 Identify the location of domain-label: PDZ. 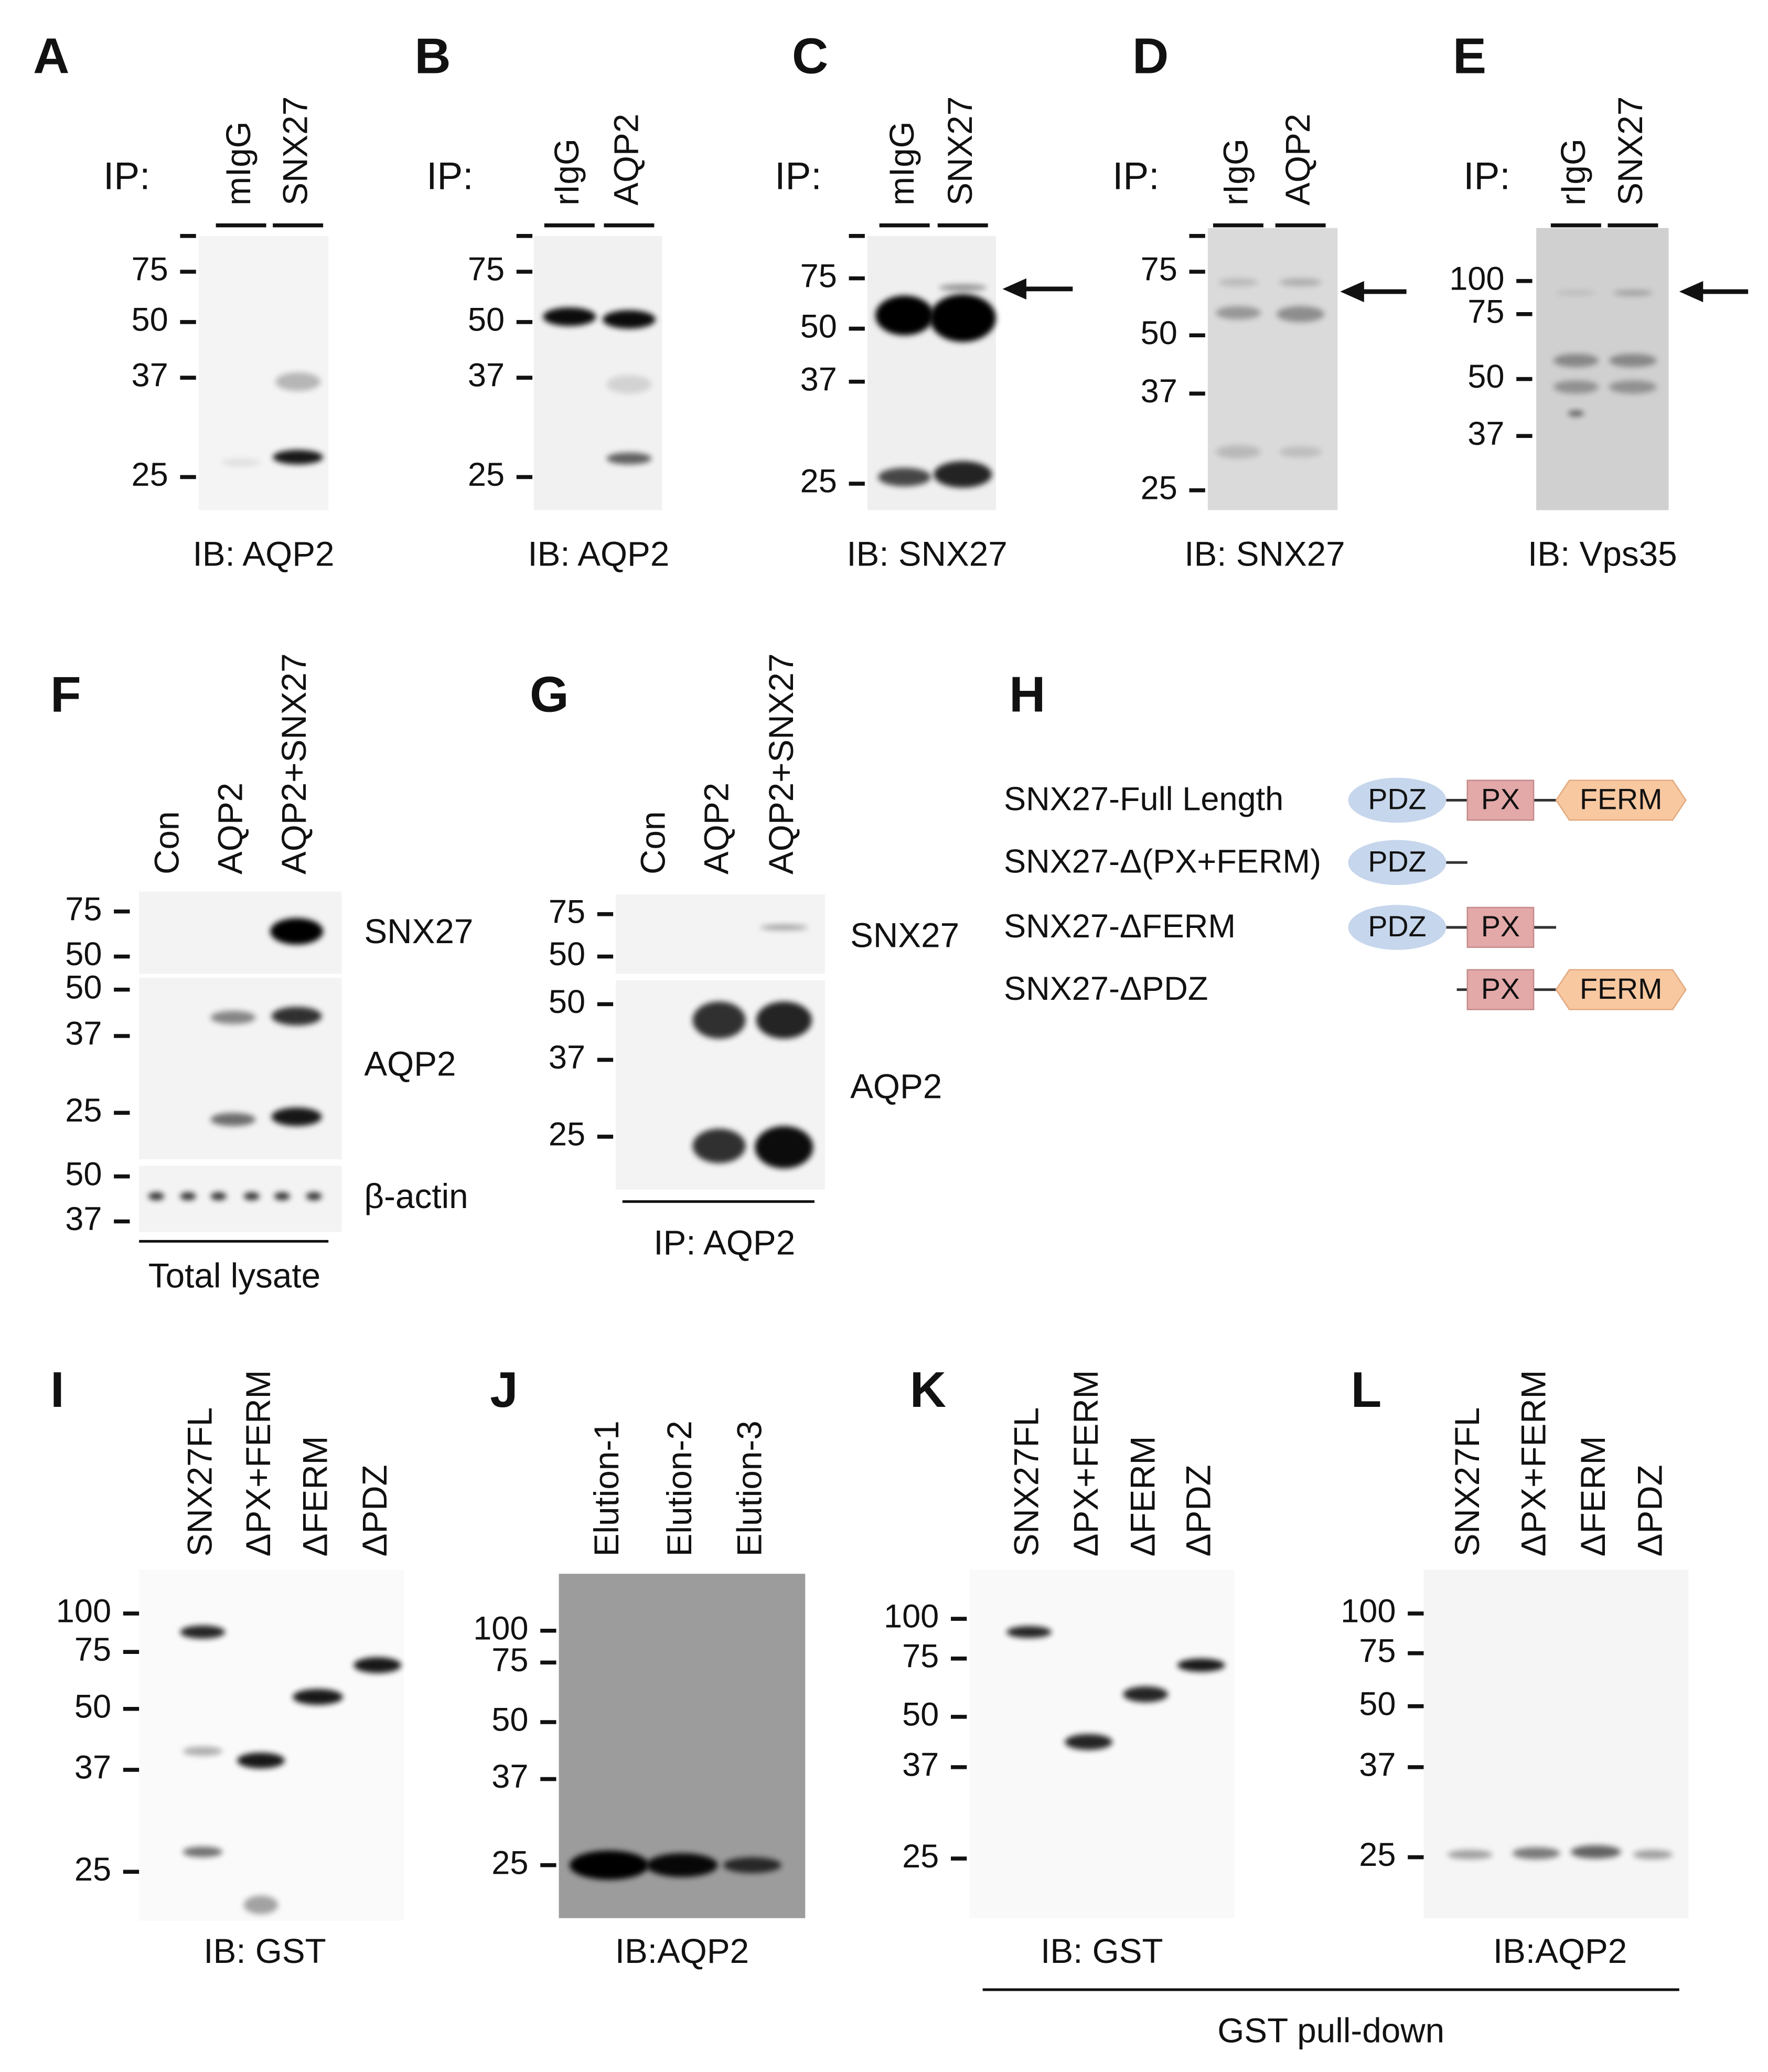
(1397, 926).